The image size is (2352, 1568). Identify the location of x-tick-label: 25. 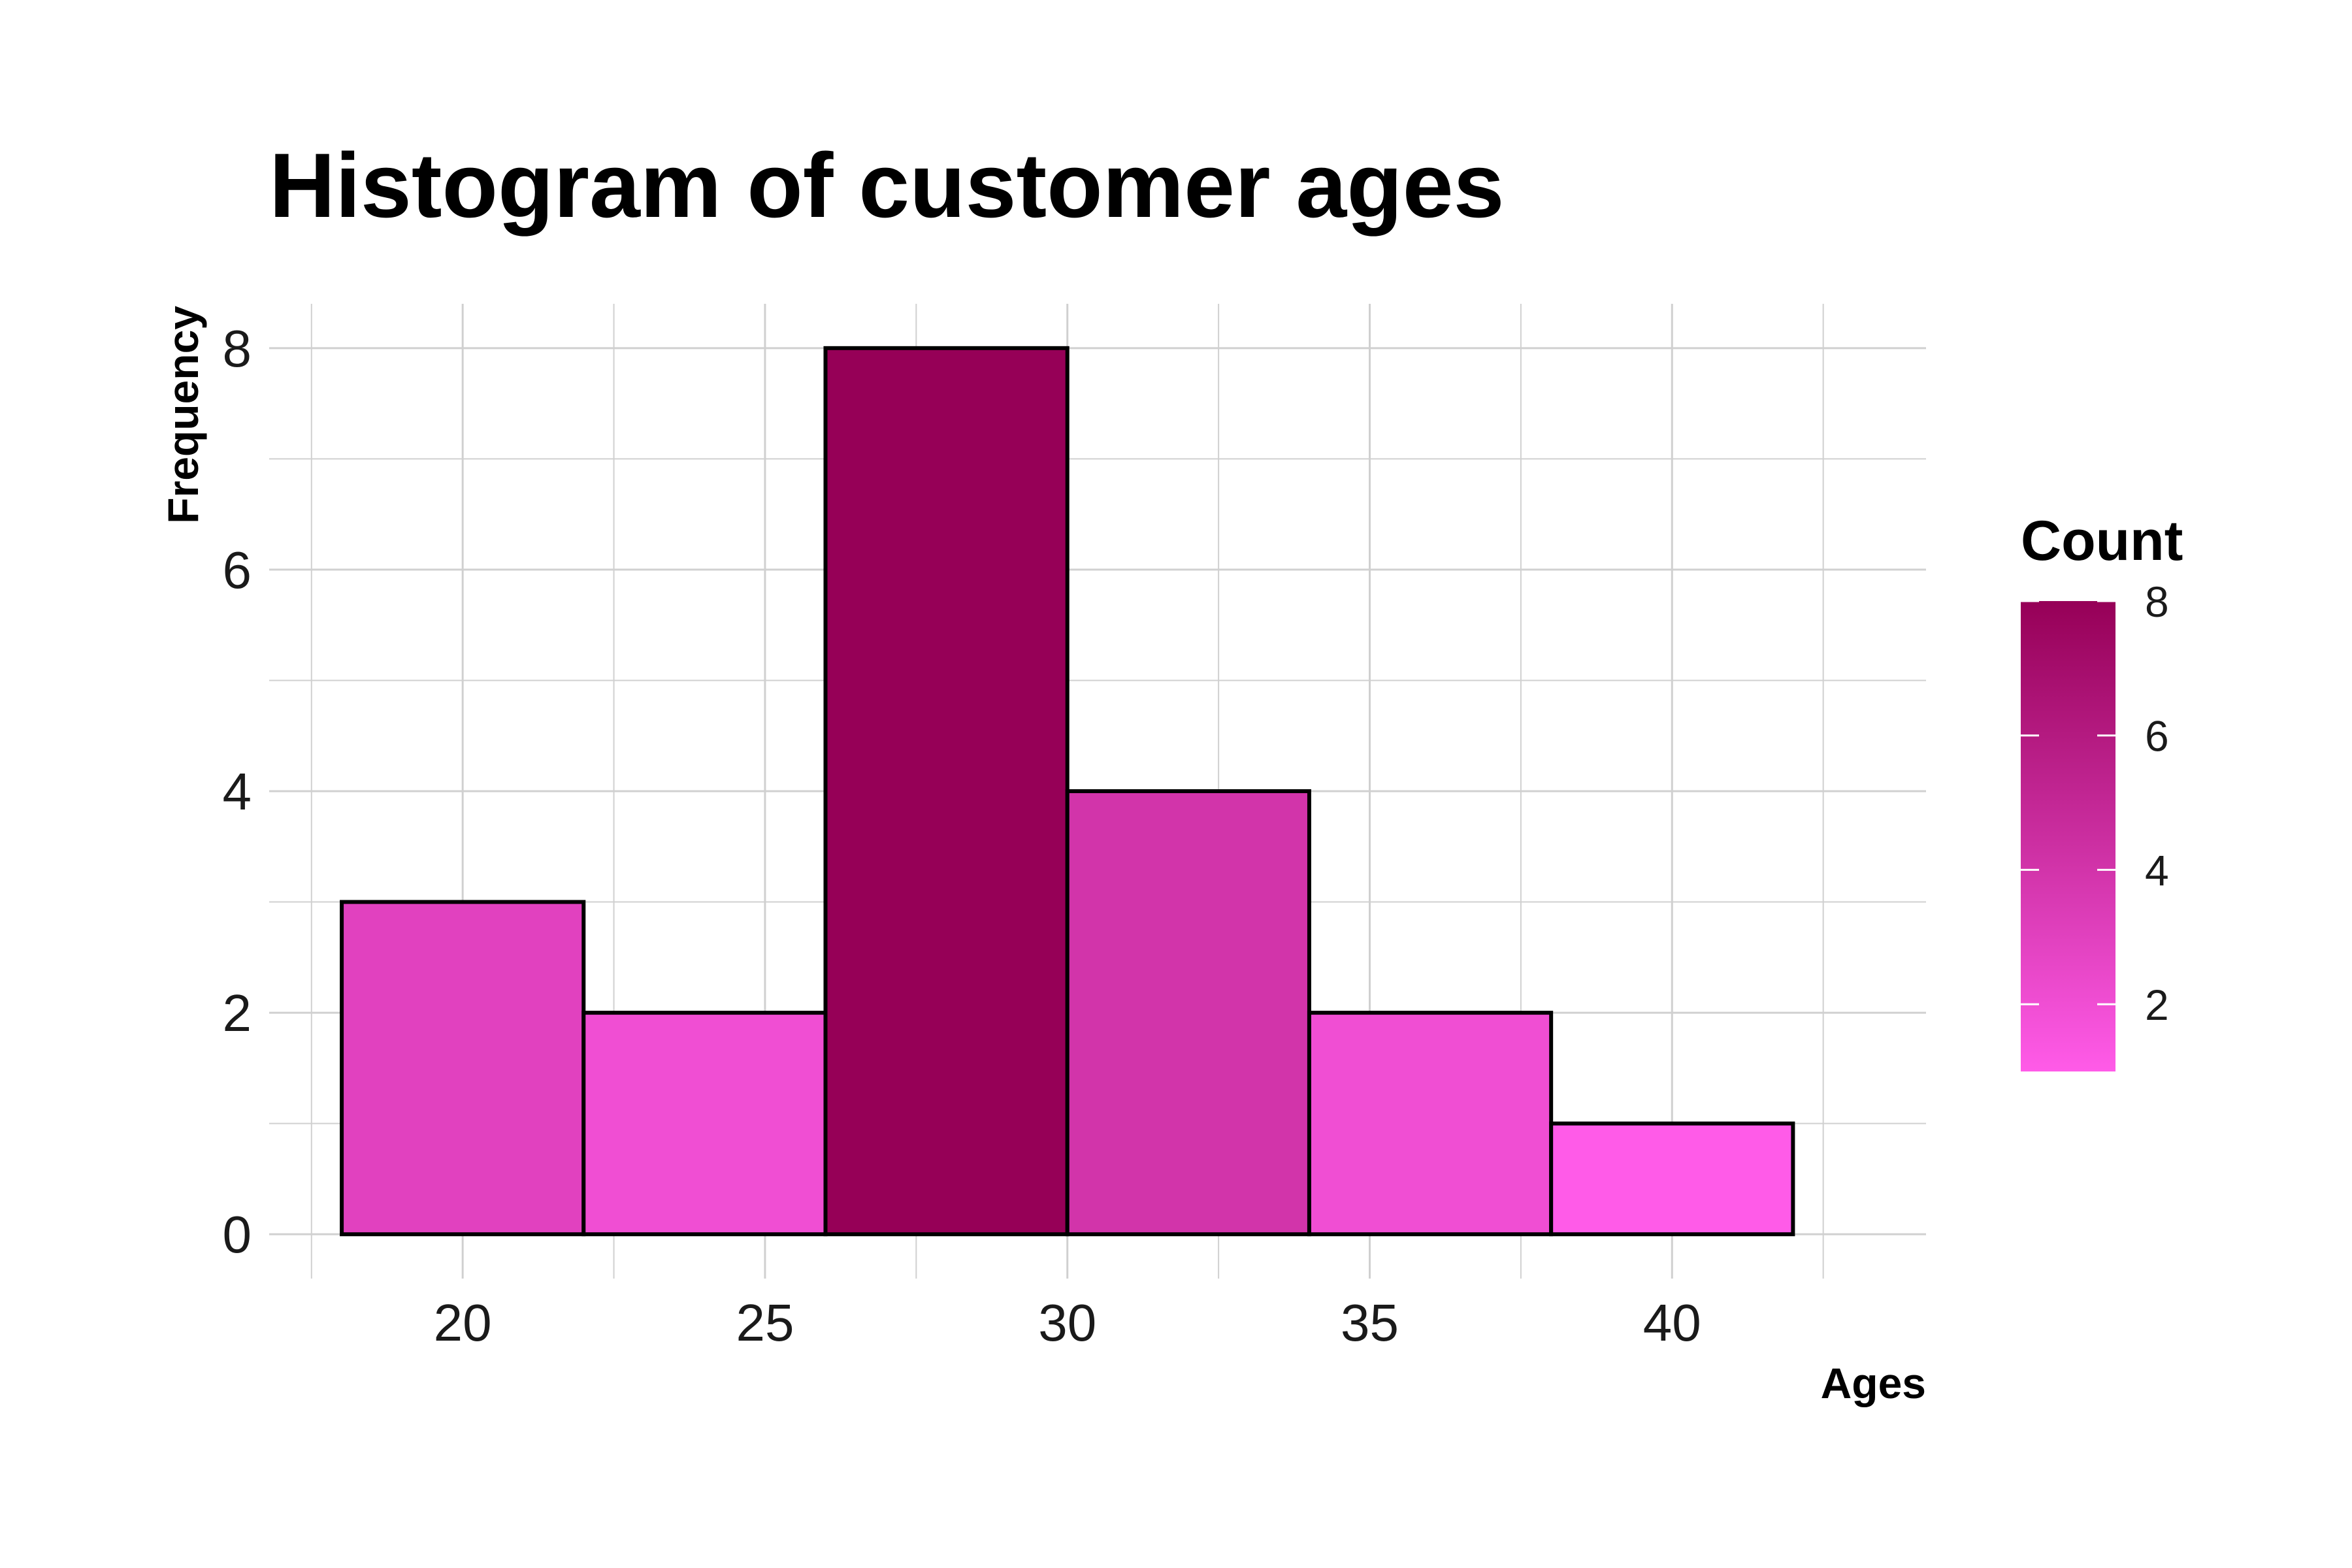
(765, 1323).